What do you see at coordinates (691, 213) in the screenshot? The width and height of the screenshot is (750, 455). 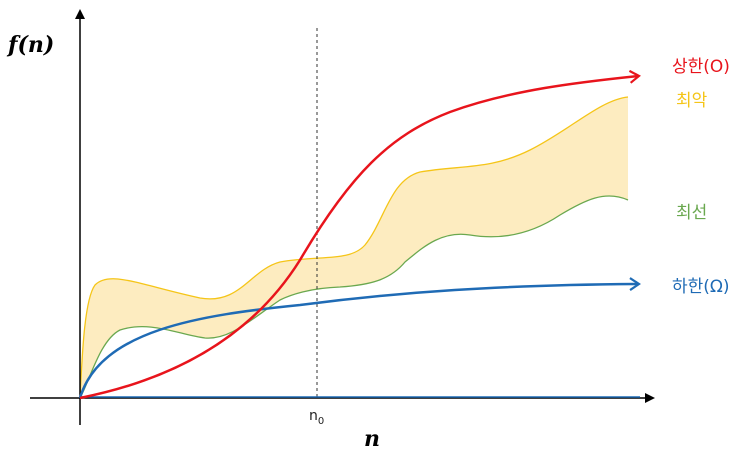 I see `best-case-label: 최선` at bounding box center [691, 213].